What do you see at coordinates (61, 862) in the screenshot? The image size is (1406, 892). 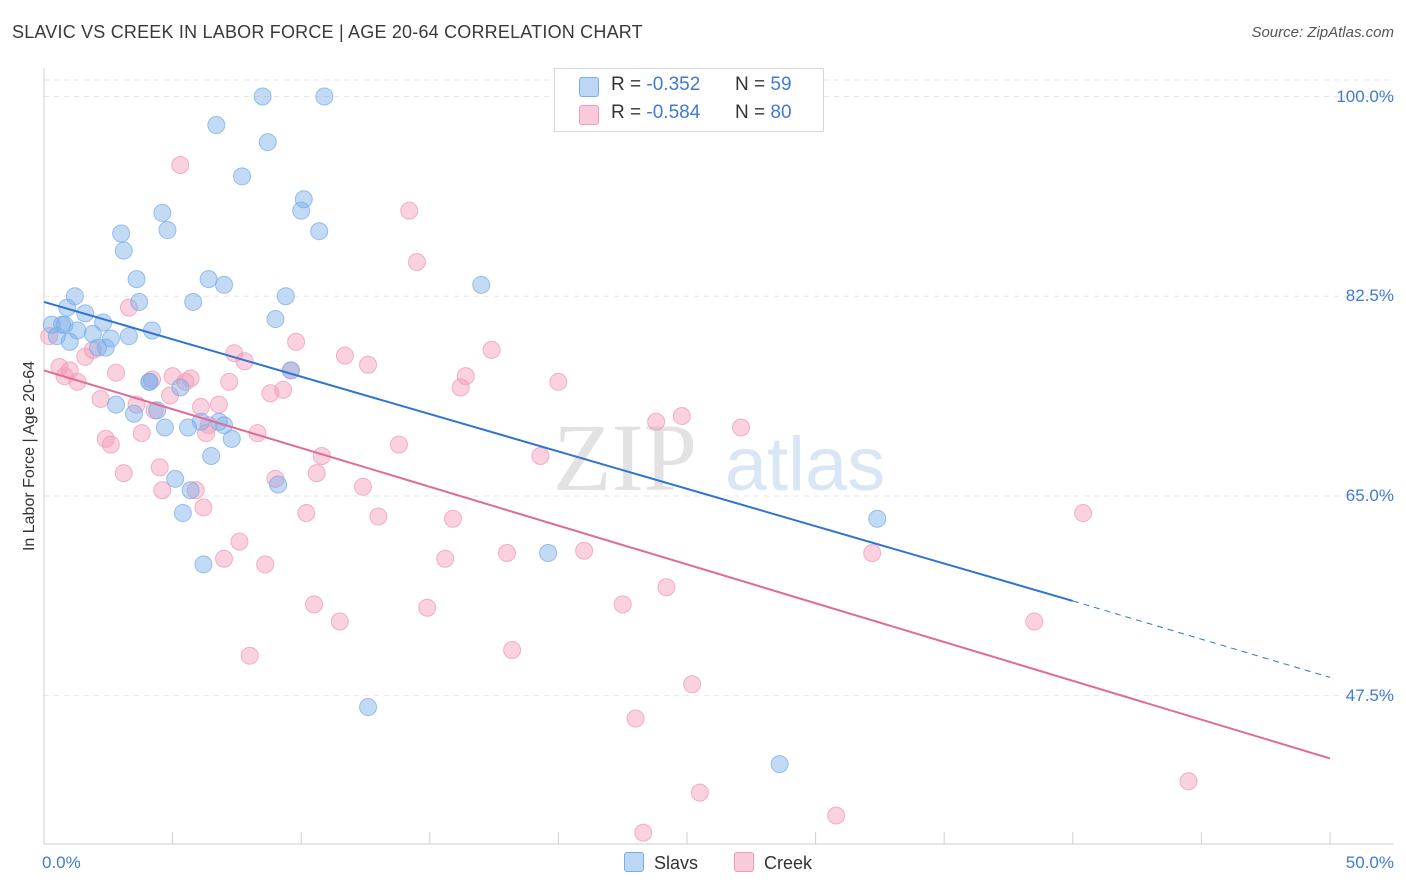 I see `x-tick-label-min: 0.0%` at bounding box center [61, 862].